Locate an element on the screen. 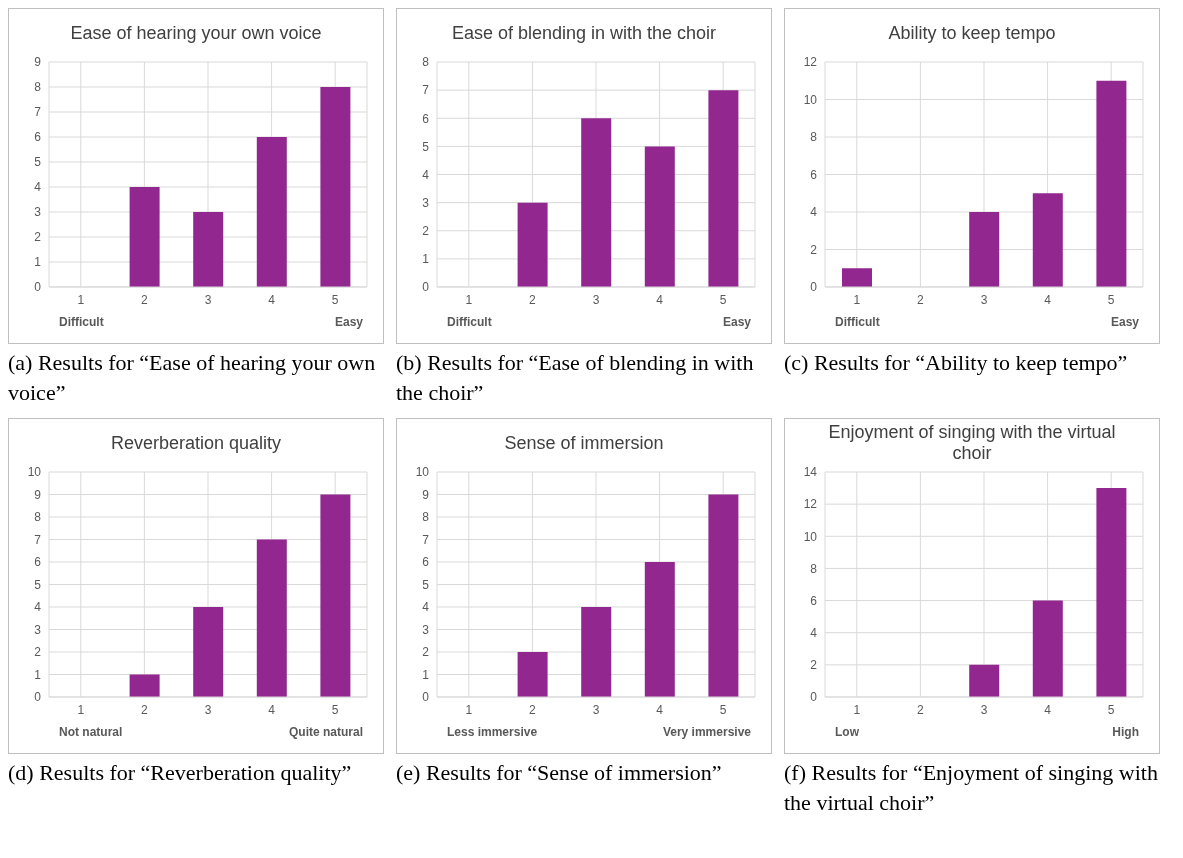 This screenshot has width=1183, height=858. text: (d) Results for “Reverberation quality” is located at coordinates (180, 773).